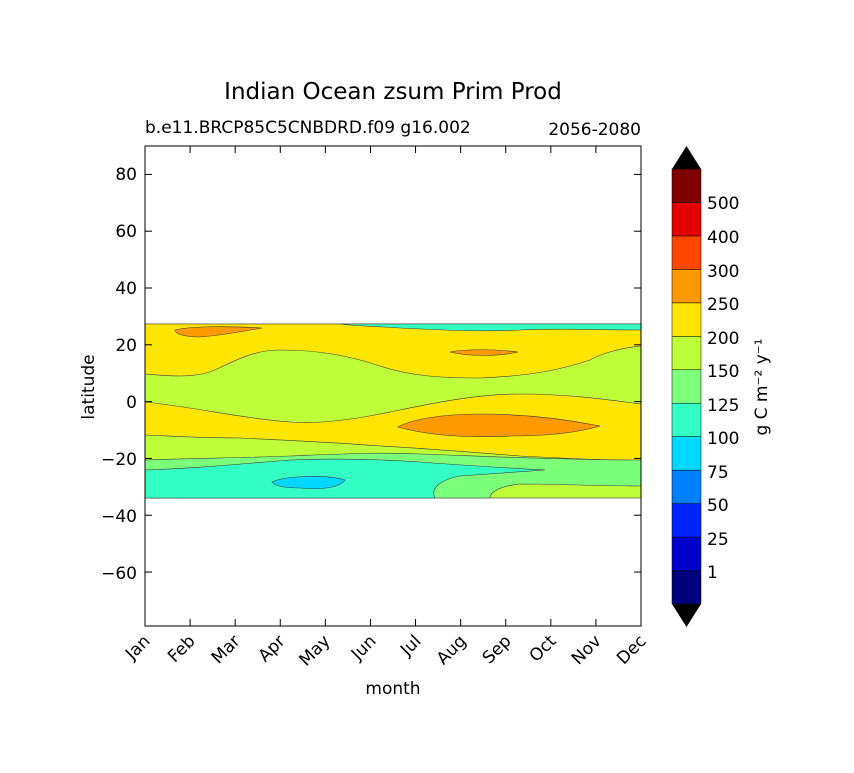  Describe the element at coordinates (712, 573) in the screenshot. I see `colorbar-tick-label: 1` at that location.